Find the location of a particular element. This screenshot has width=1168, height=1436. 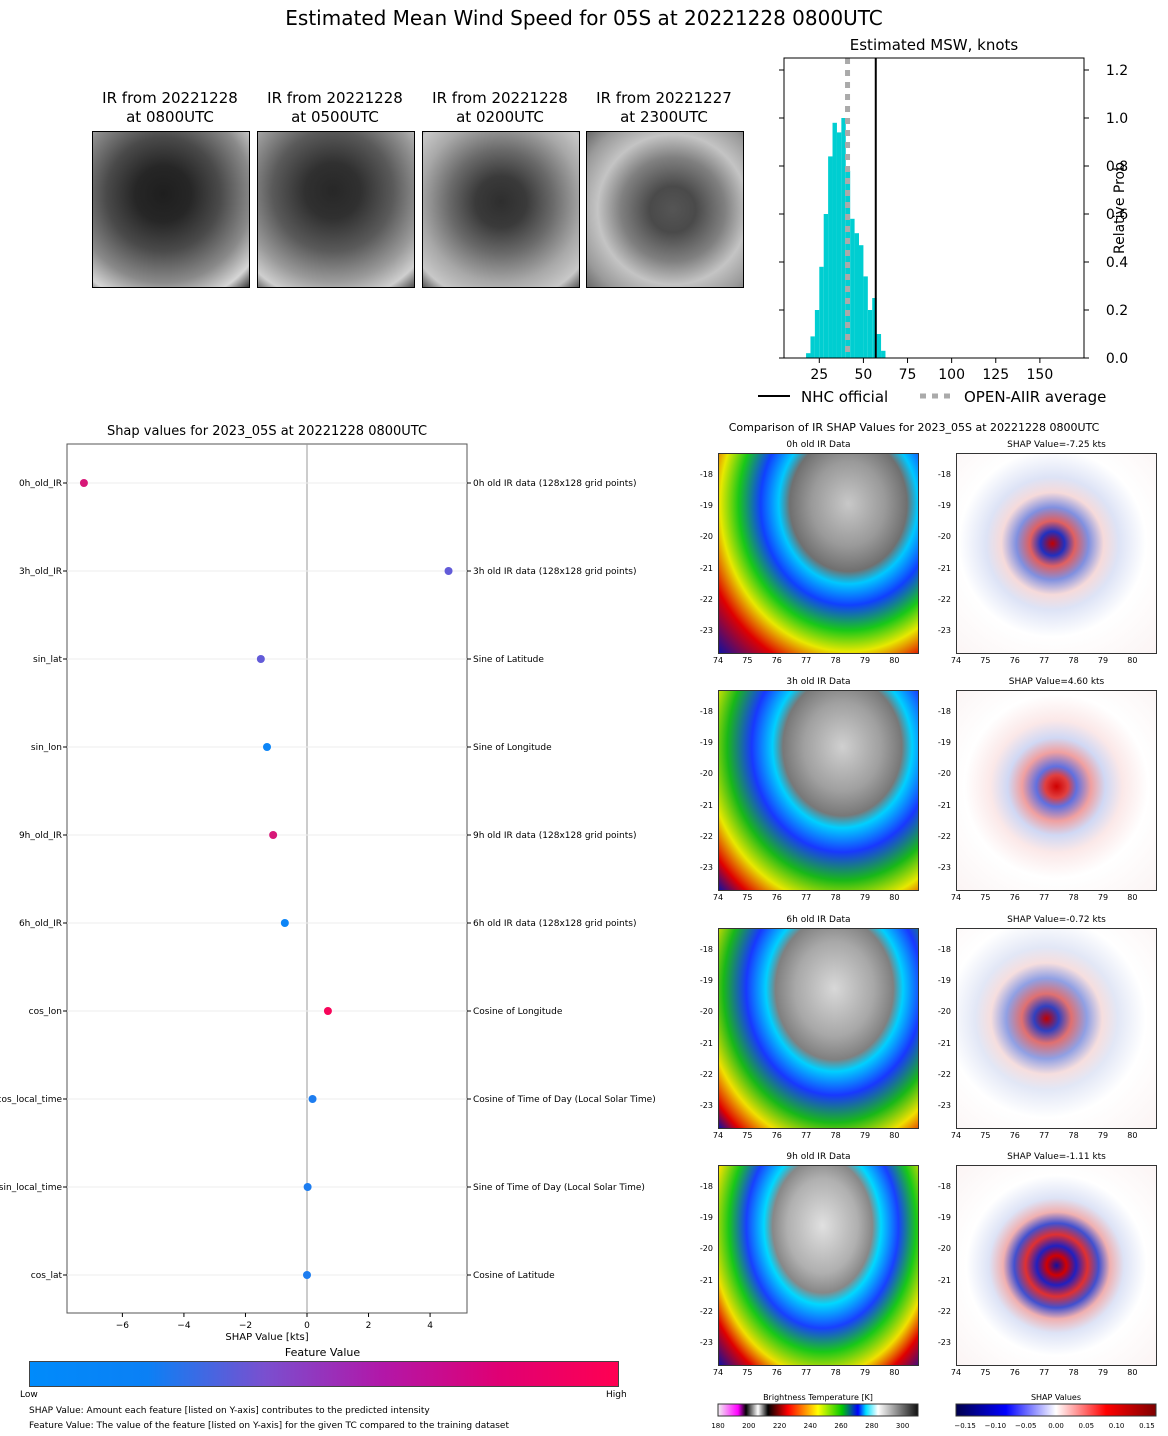

bt-tick-label: 180 is located at coordinates (717, 1426).